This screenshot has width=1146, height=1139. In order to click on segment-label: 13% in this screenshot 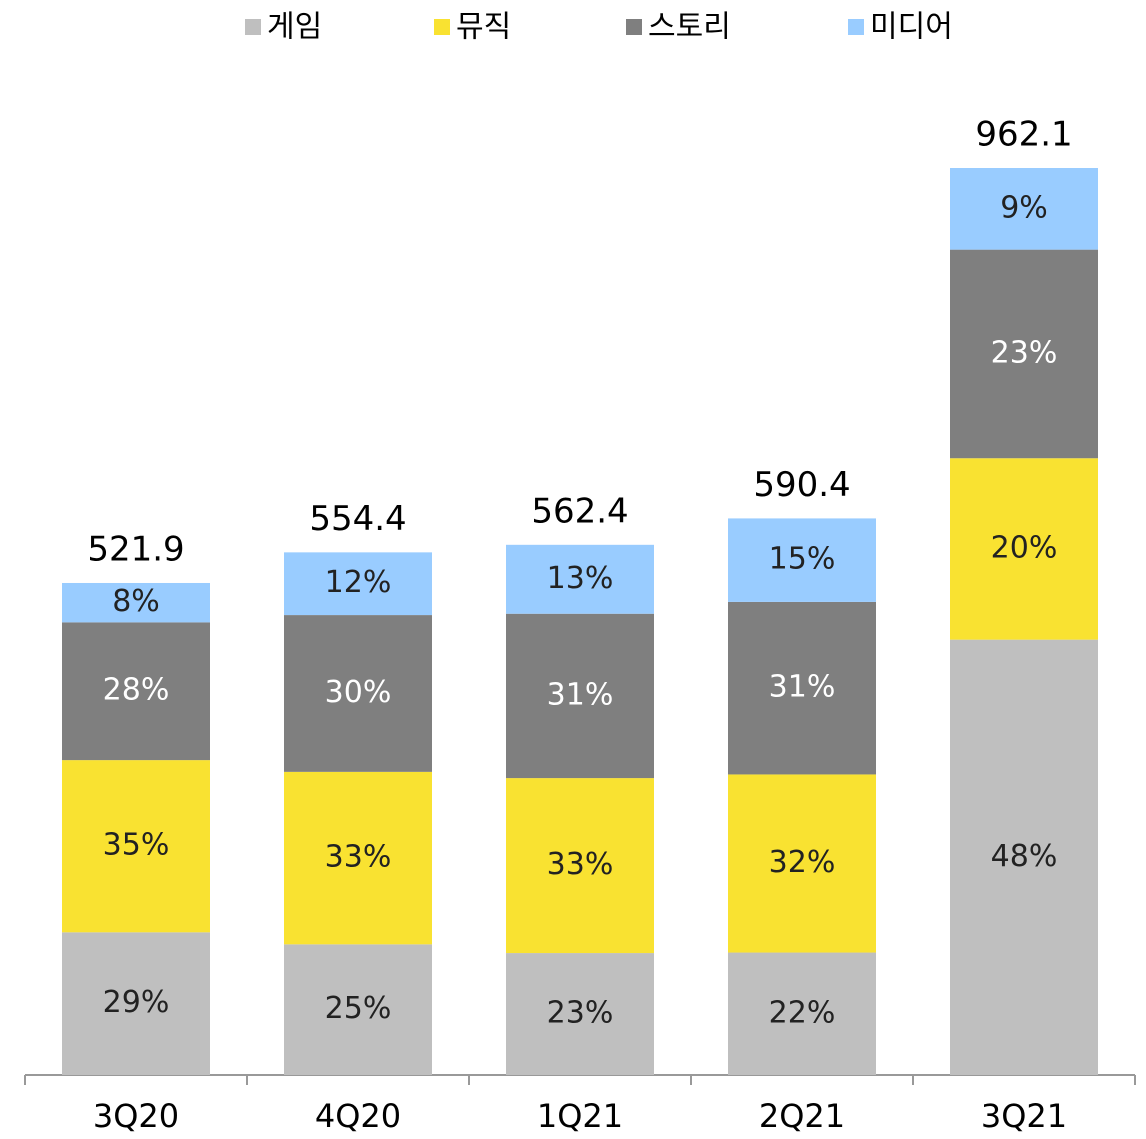, I will do `click(580, 578)`.